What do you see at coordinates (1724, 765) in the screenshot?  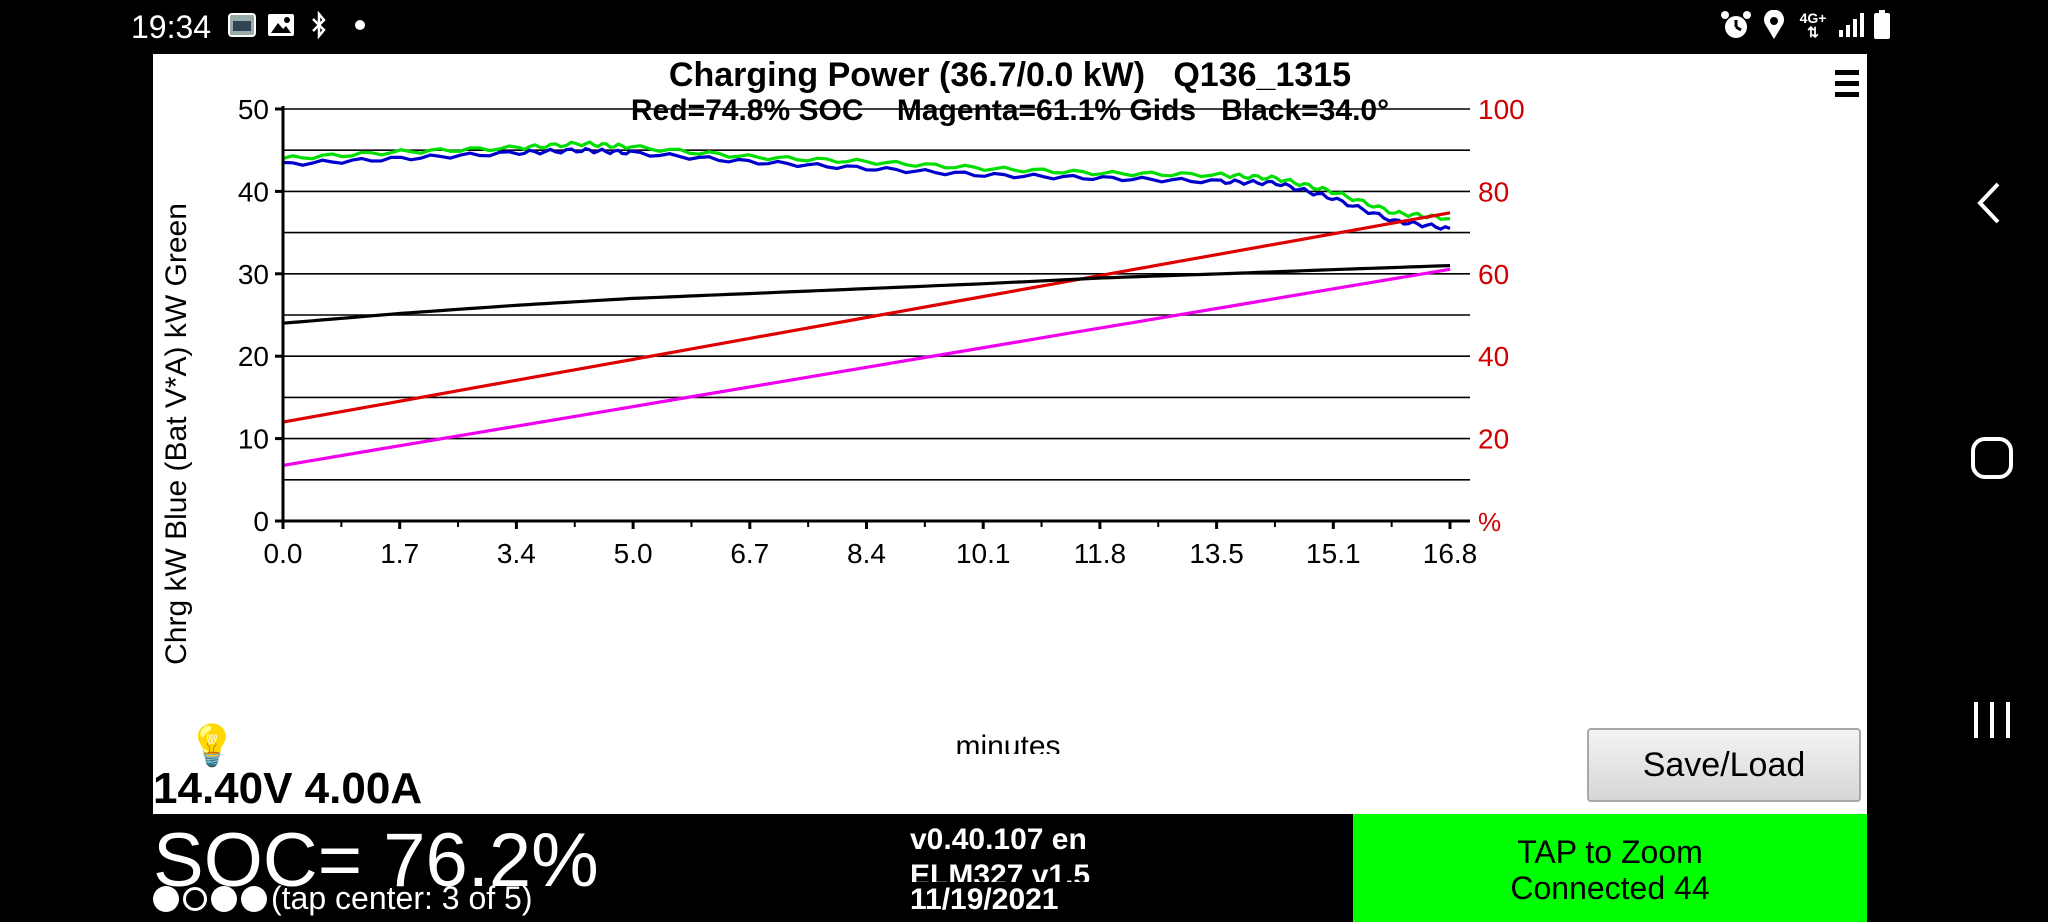 I see `save-load-button: Save/Load` at bounding box center [1724, 765].